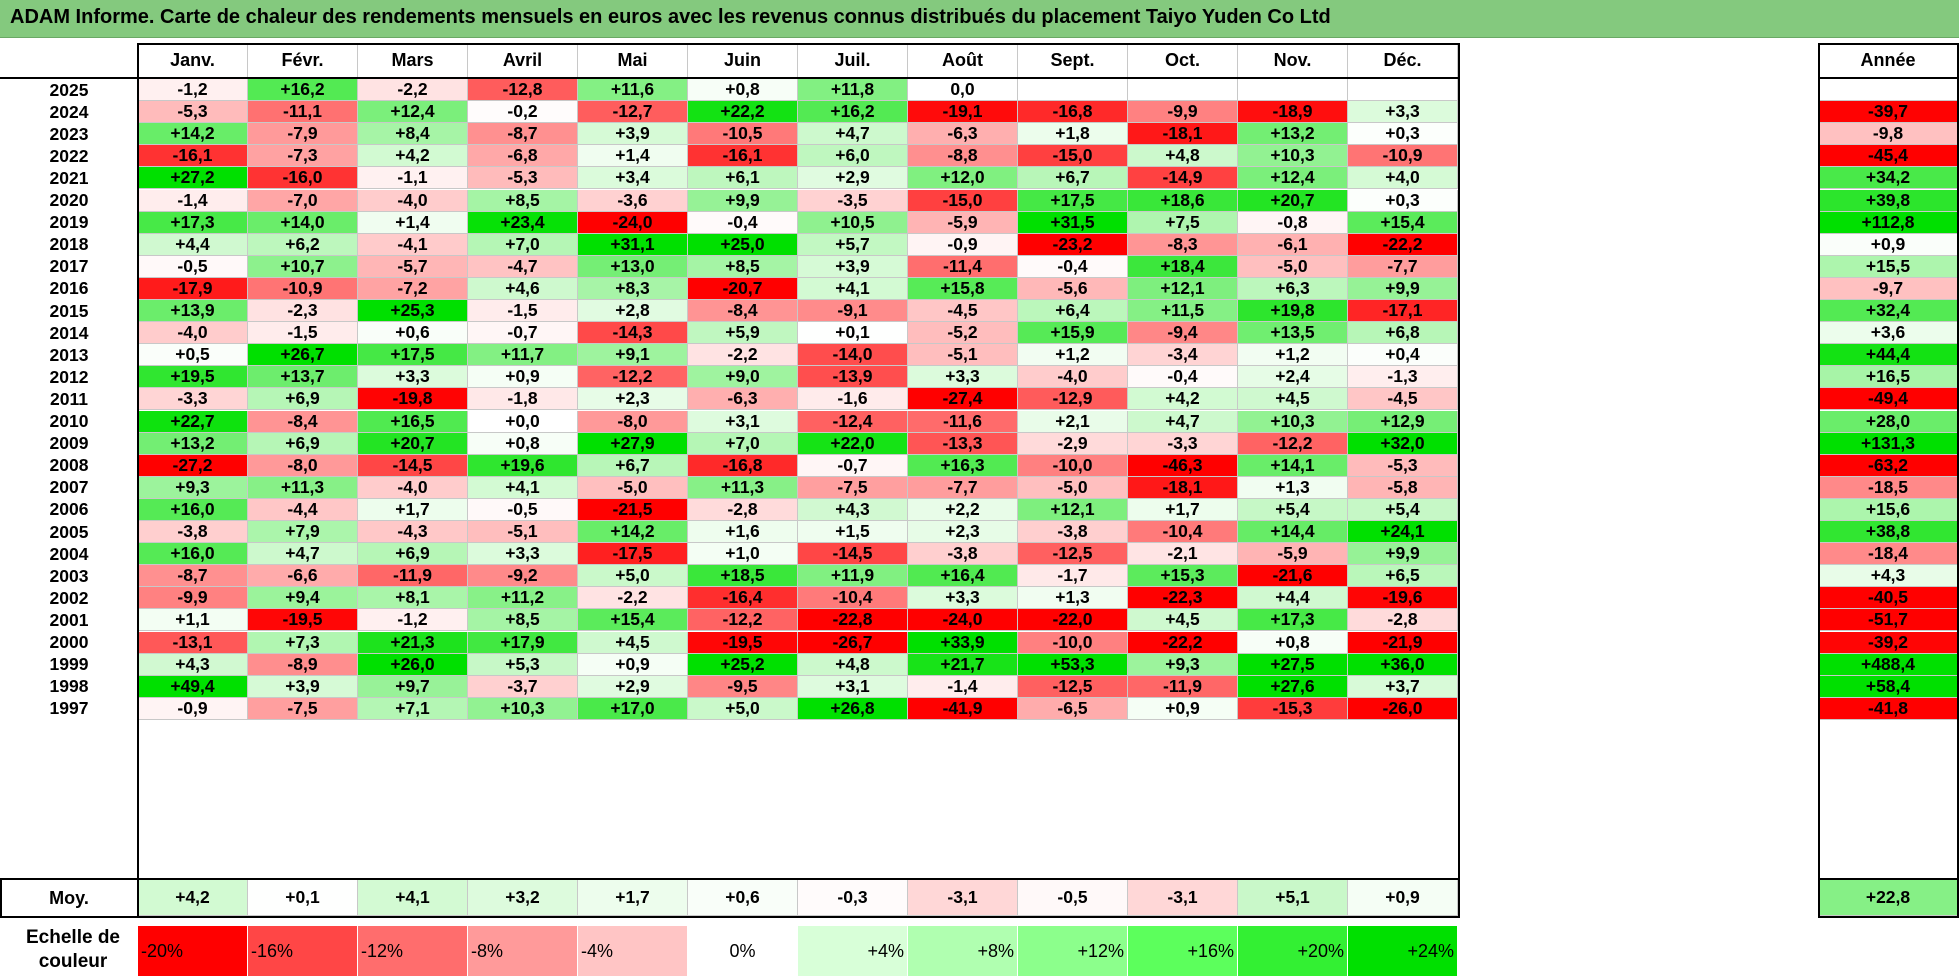  I want to click on heatmap-cell: -5,3, so click(1403, 465).